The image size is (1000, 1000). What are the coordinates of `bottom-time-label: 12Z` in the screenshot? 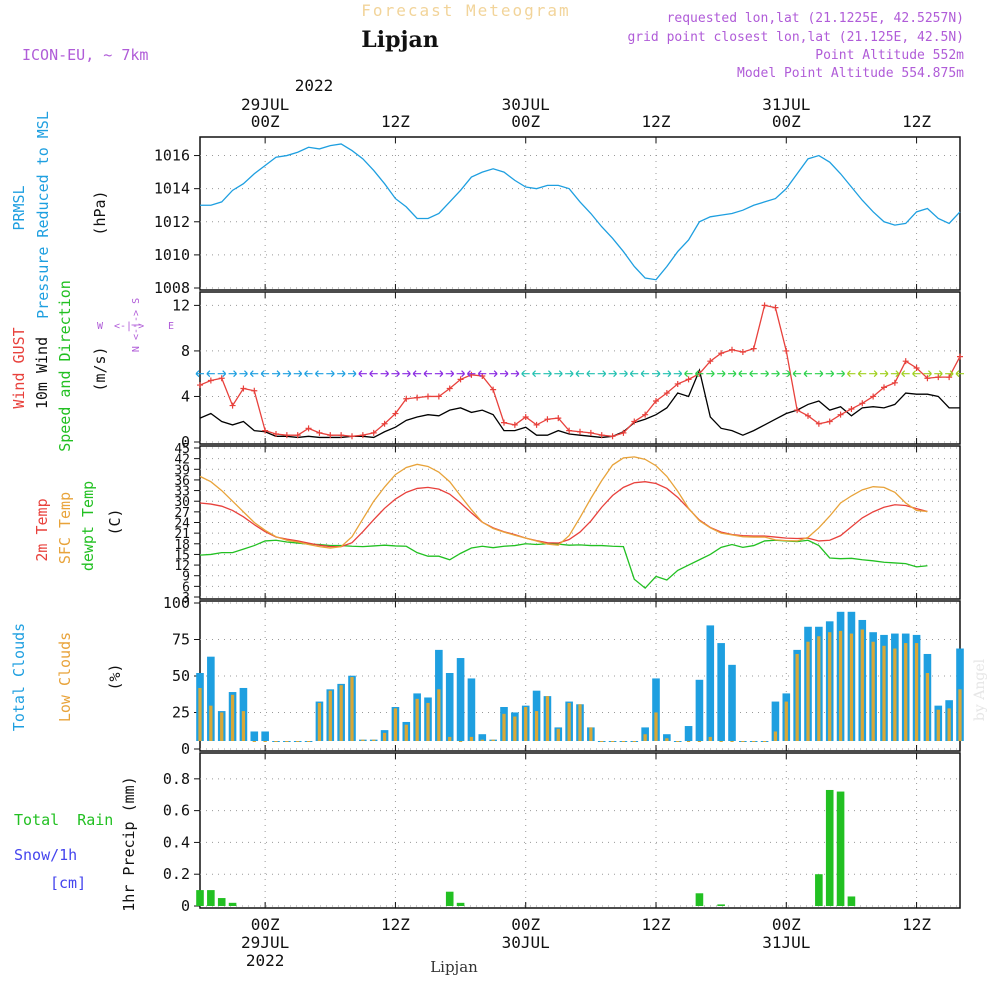 It's located at (656, 924).